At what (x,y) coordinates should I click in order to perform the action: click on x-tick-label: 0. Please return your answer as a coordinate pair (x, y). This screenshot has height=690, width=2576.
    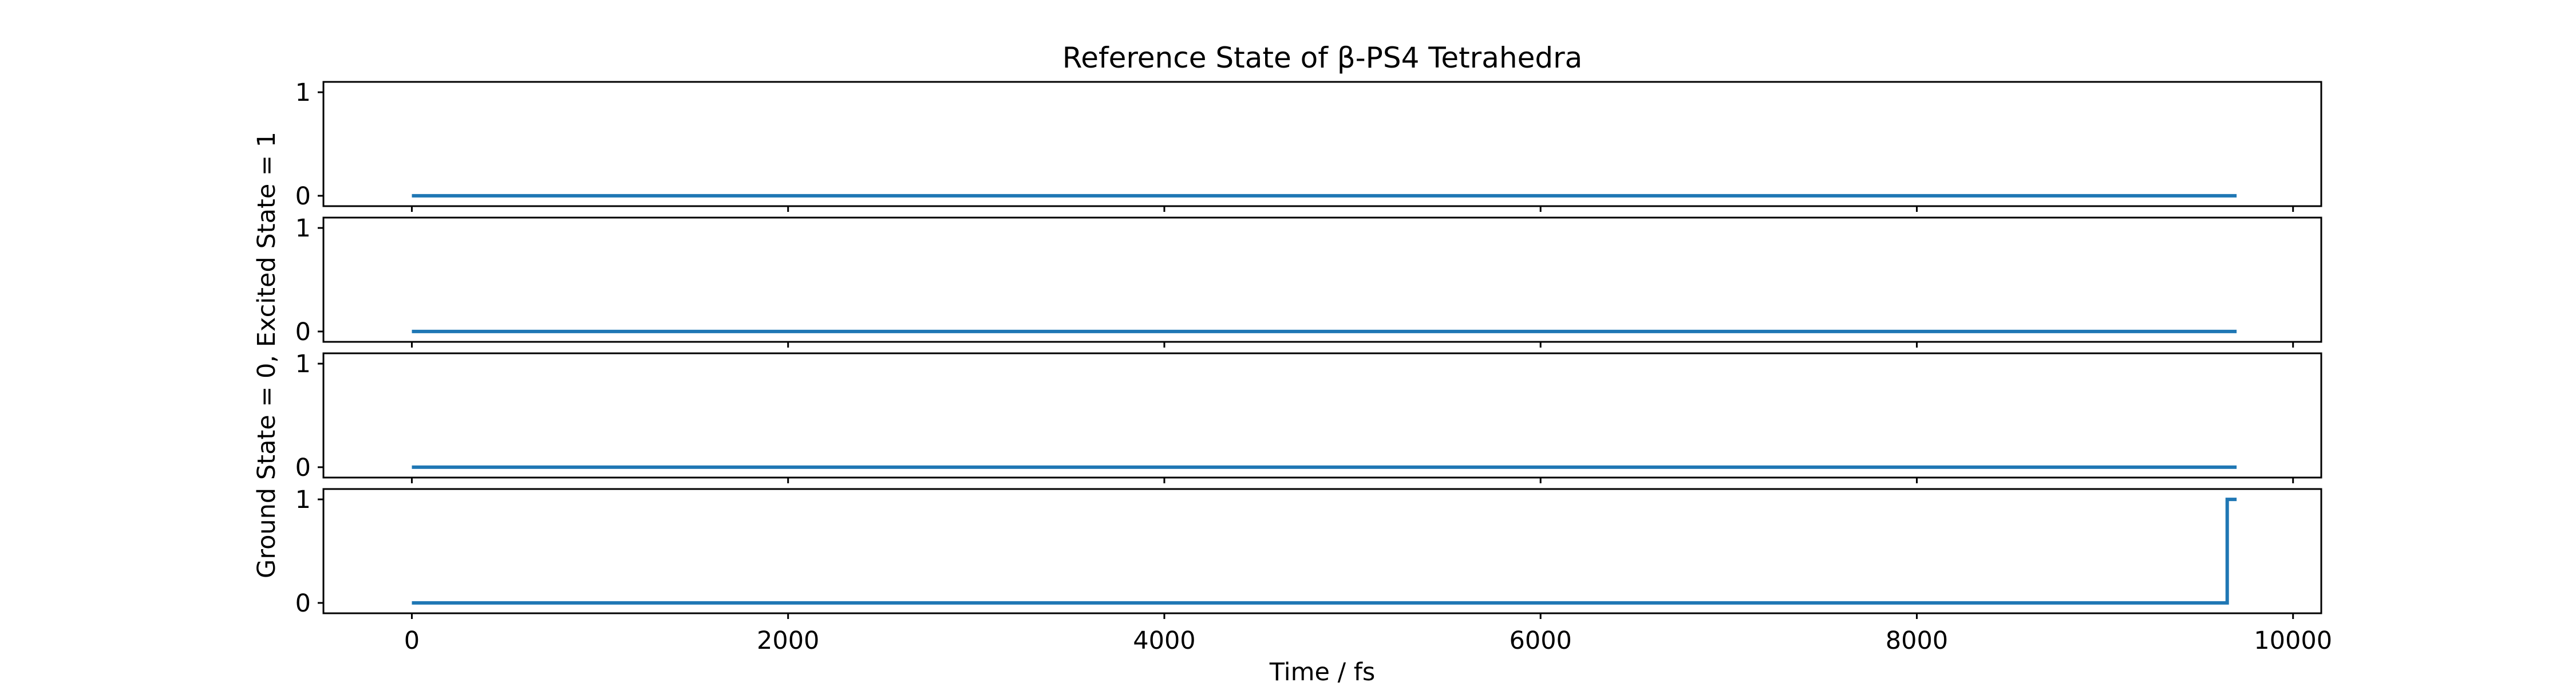
    Looking at the image, I should click on (412, 640).